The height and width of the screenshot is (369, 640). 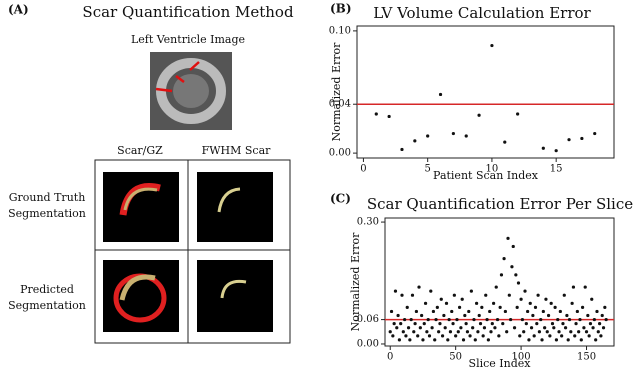 I want to click on column-label: Scar/GZ, so click(x=140, y=150).